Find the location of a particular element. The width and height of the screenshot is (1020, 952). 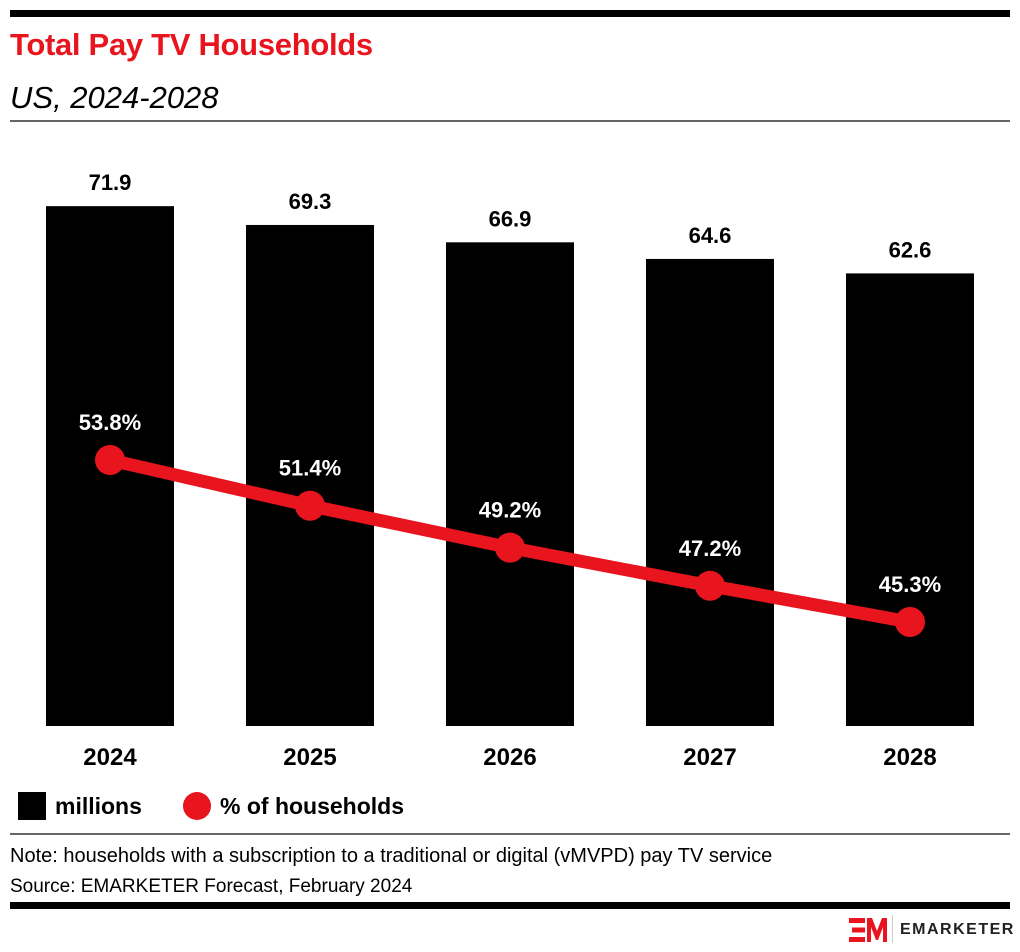

bar-2028 is located at coordinates (910, 499).